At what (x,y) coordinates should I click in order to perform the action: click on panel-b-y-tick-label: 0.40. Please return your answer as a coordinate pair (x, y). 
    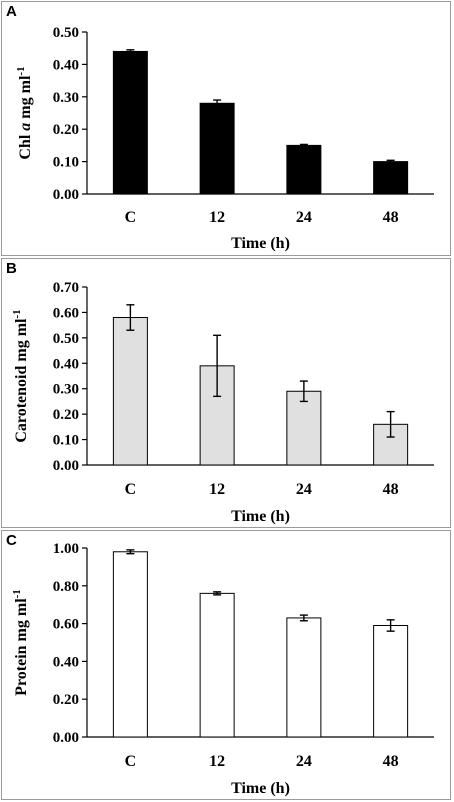
    Looking at the image, I should click on (66, 364).